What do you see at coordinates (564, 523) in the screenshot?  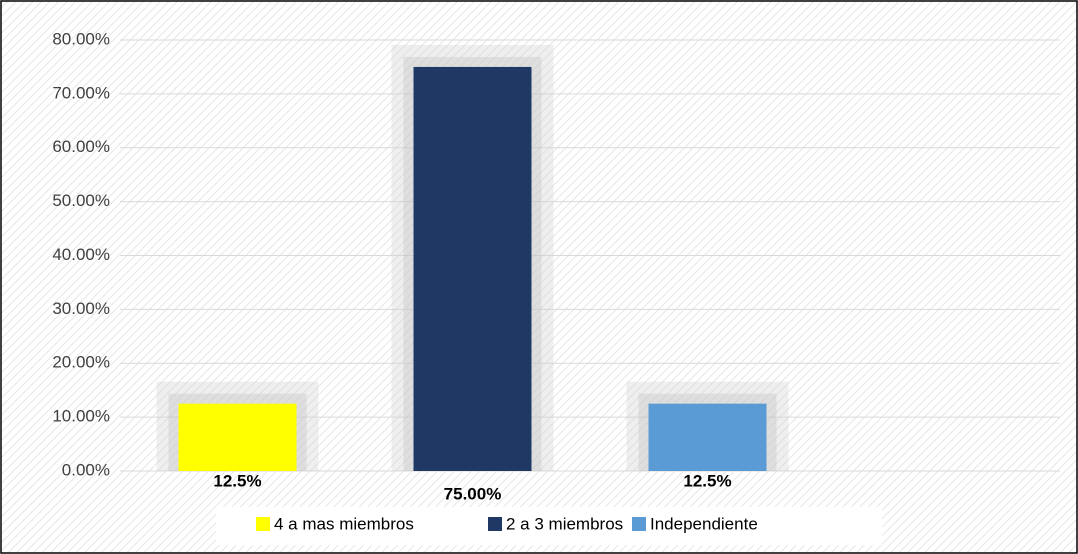 I see `legend-label: 2 a 3 miembros` at bounding box center [564, 523].